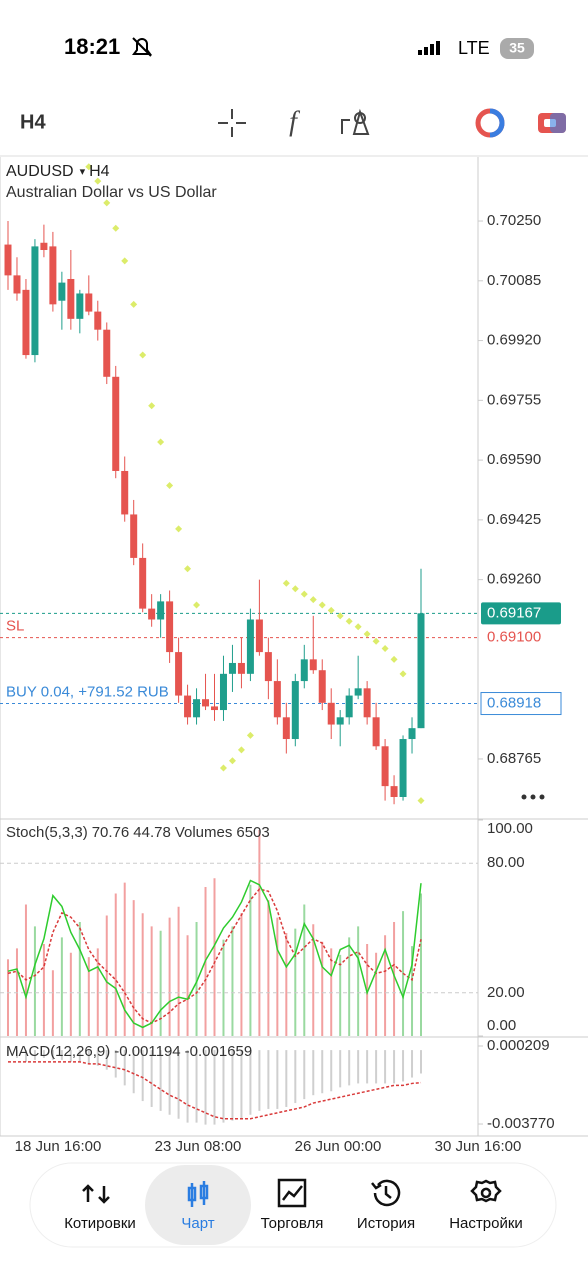 The height and width of the screenshot is (1285, 588). I want to click on objects-button, so click(355, 121).